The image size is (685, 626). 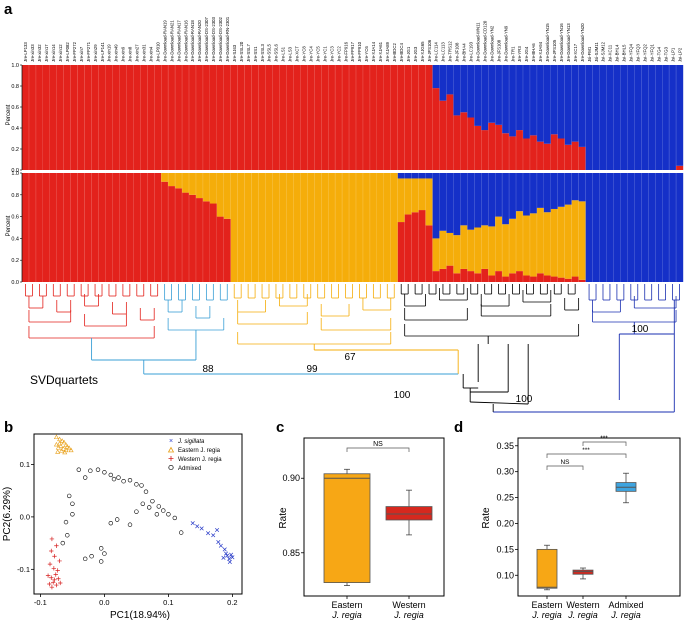 I want to click on sample-label: Jre-SSL20, so click(x=241, y=51).